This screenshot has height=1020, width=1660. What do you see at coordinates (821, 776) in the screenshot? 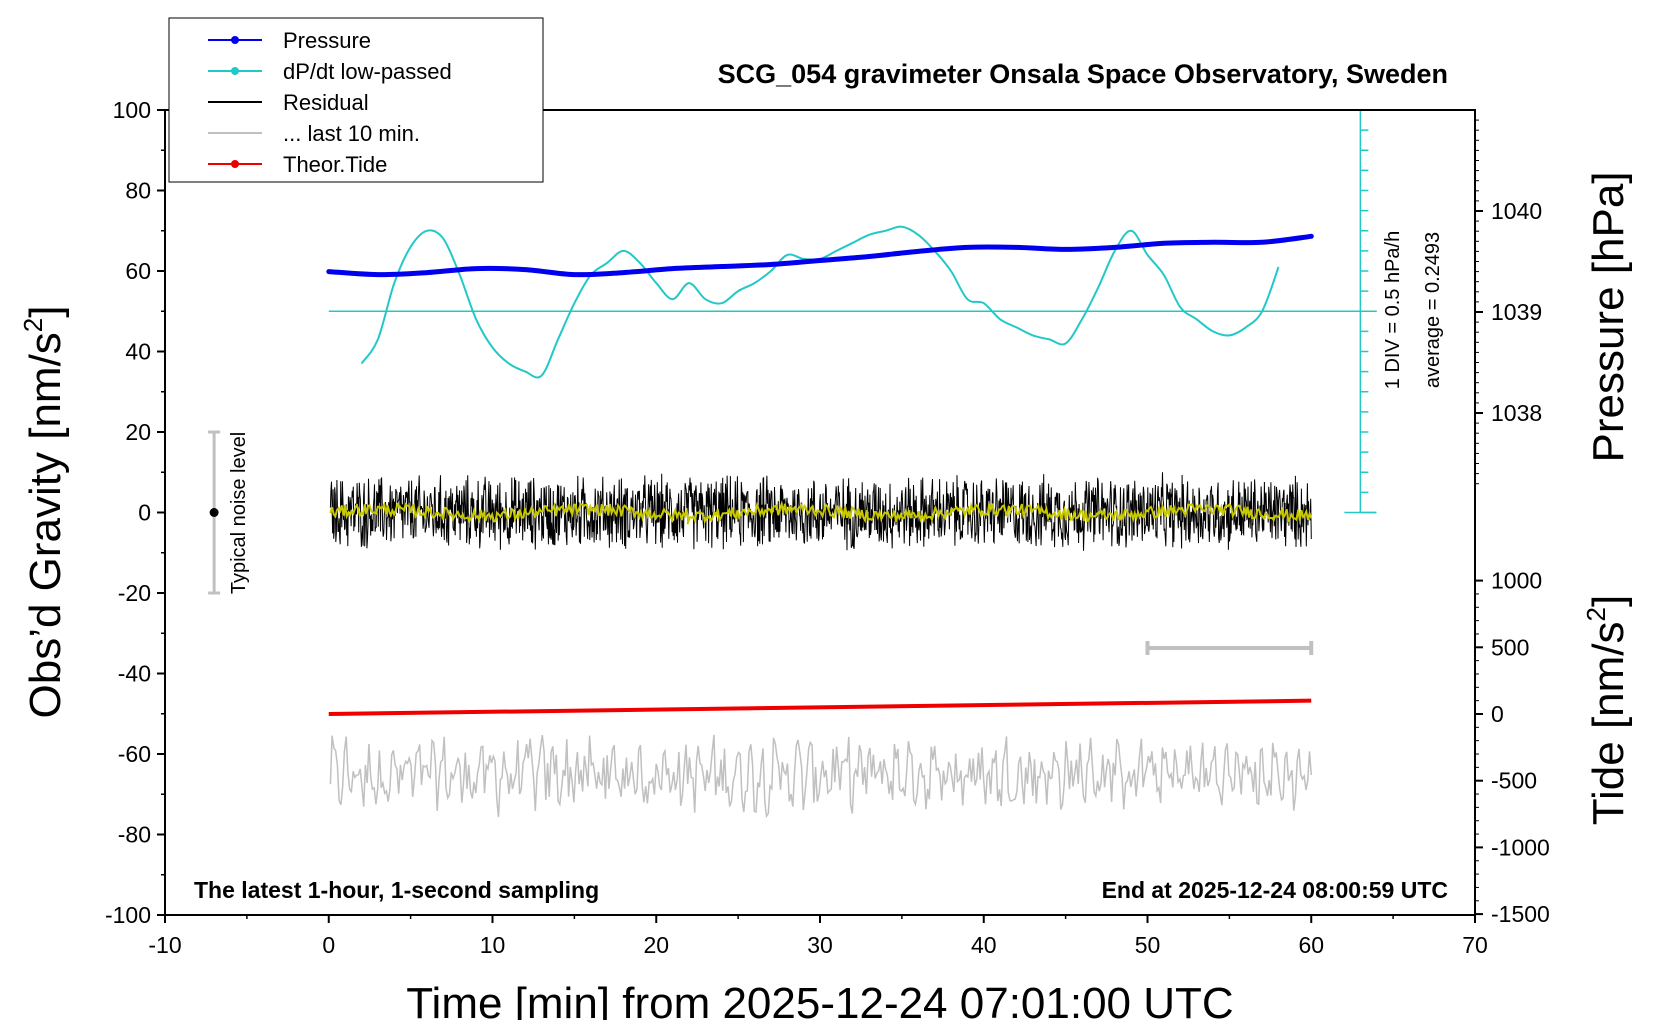
I see `last10-series-line` at bounding box center [821, 776].